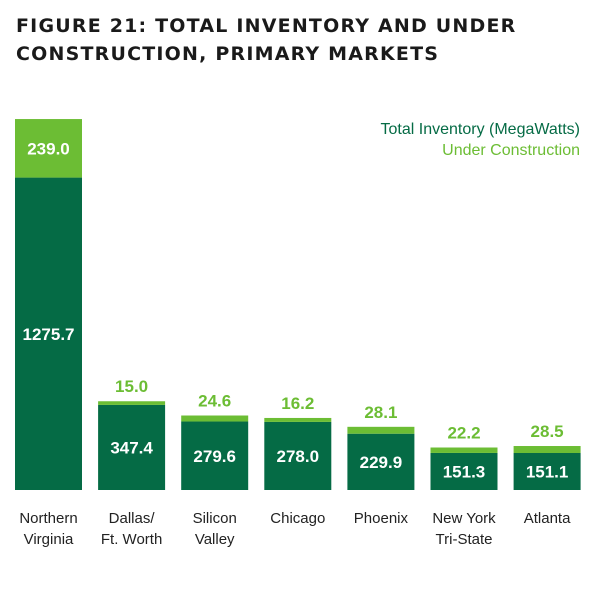  Describe the element at coordinates (131, 529) in the screenshot. I see `category-label-dallas-ft-worth: Dallas/Ft. Worth` at that location.